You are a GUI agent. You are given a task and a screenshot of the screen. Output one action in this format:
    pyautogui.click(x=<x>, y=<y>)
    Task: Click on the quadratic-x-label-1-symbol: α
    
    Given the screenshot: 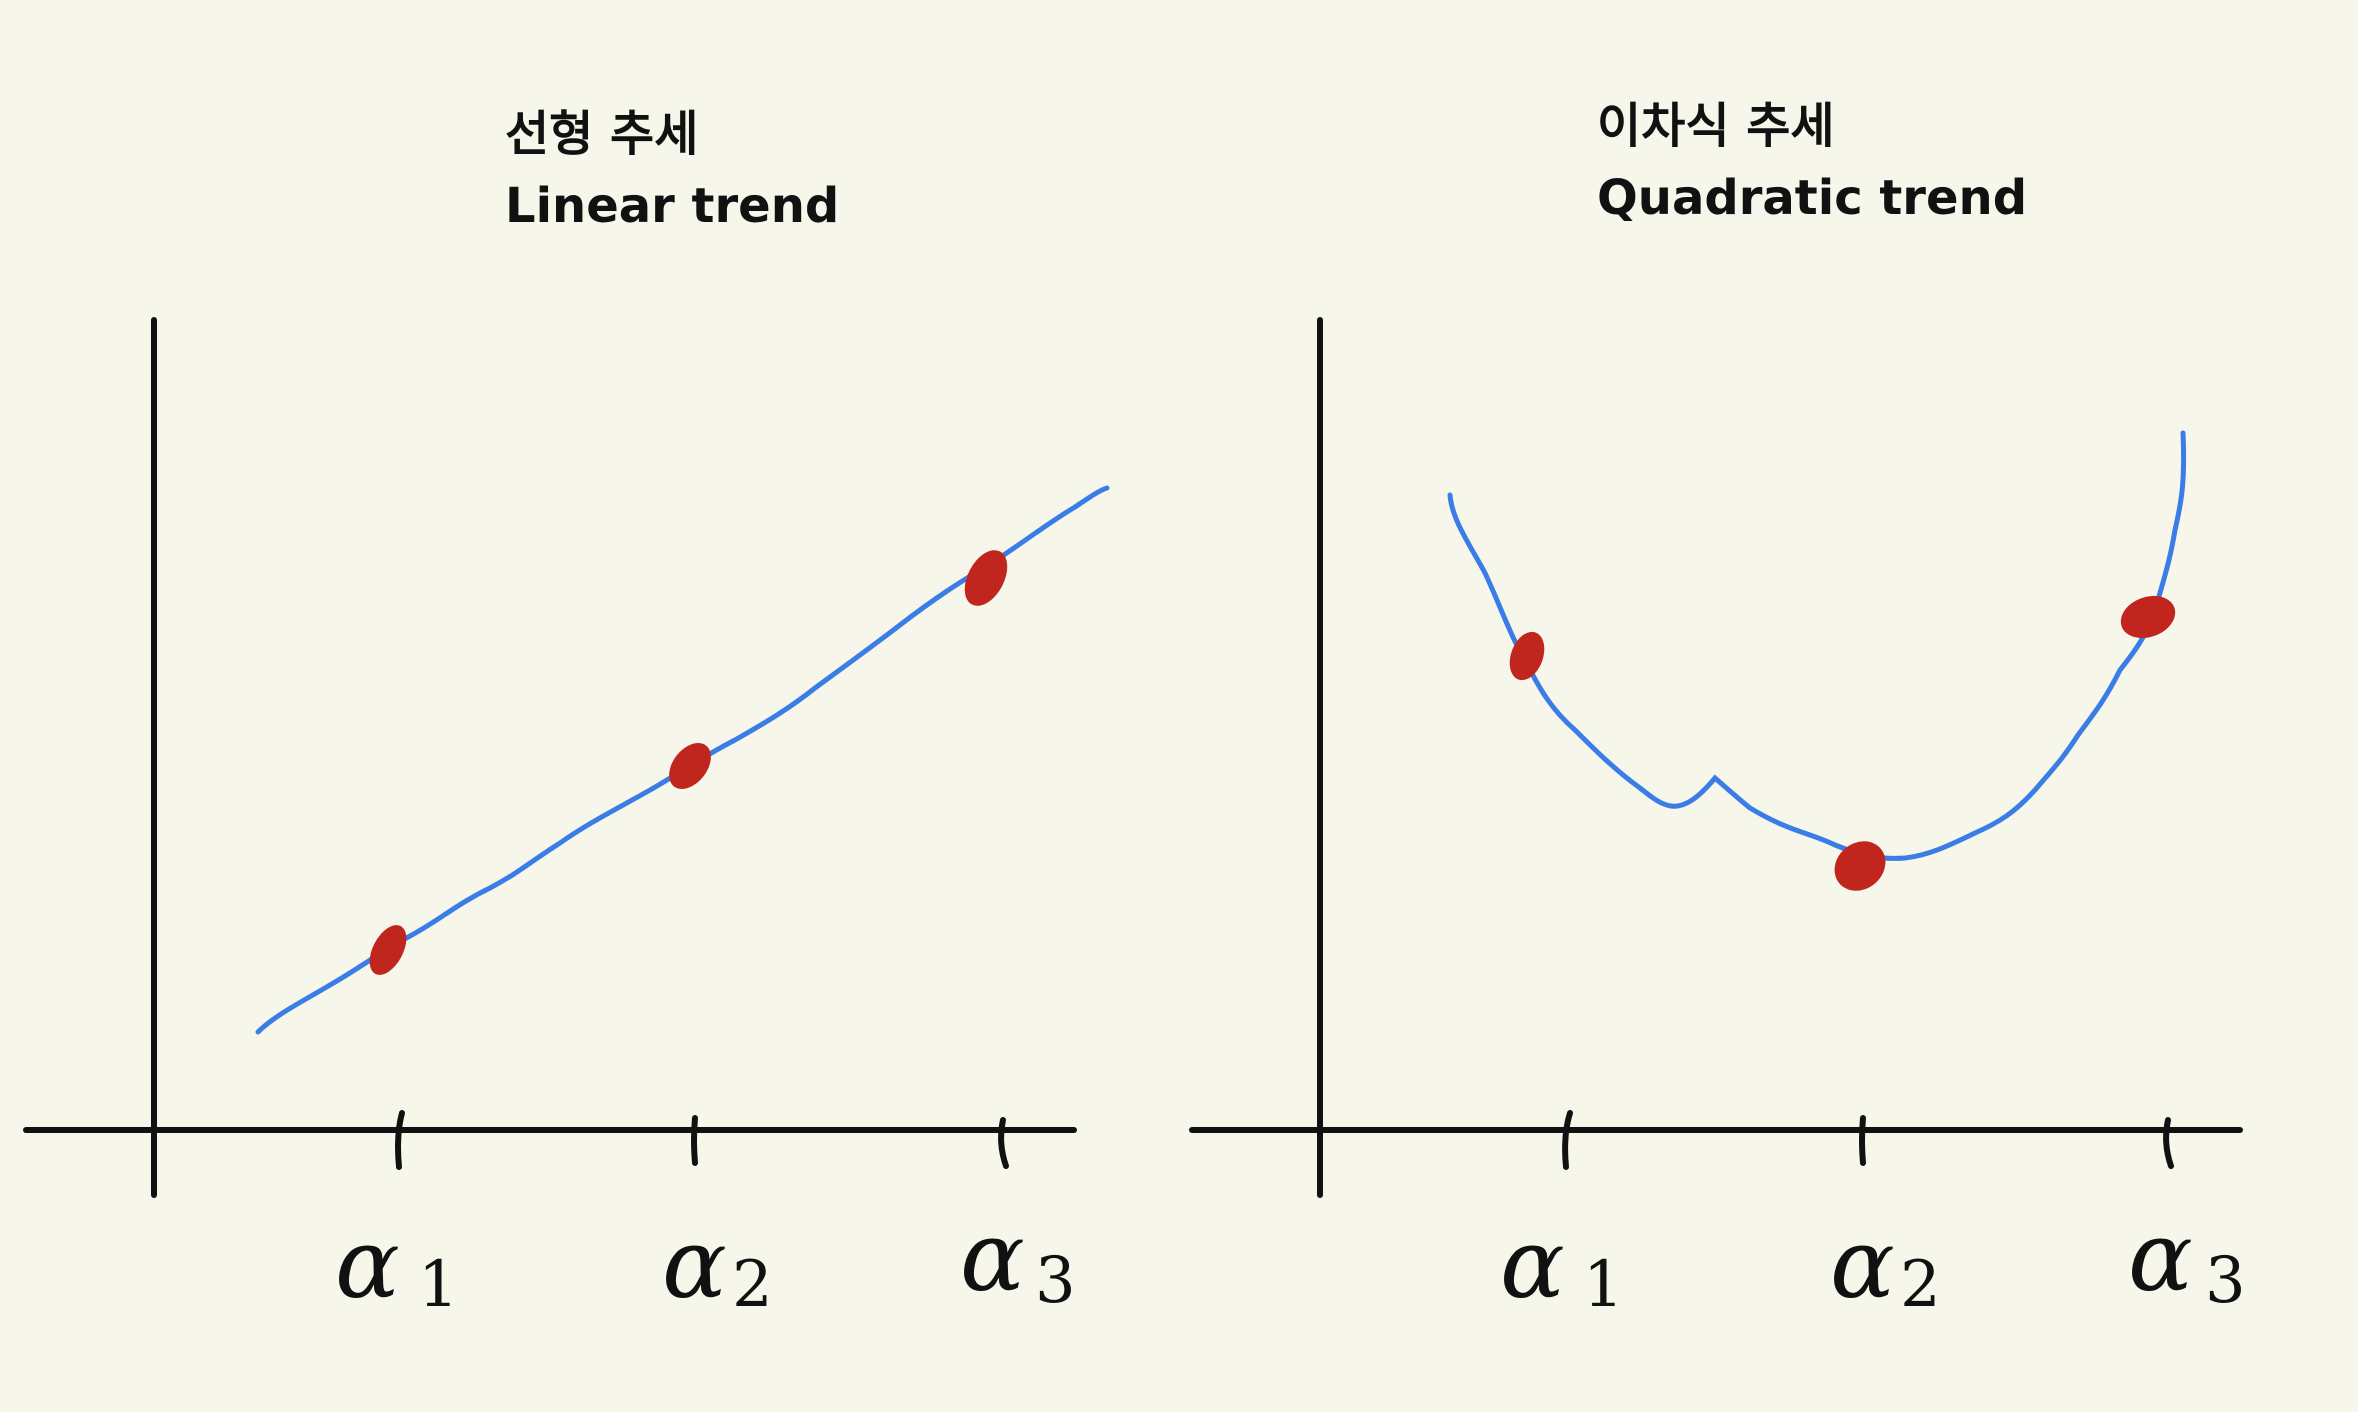 What is the action you would take?
    pyautogui.click(x=1532, y=1264)
    